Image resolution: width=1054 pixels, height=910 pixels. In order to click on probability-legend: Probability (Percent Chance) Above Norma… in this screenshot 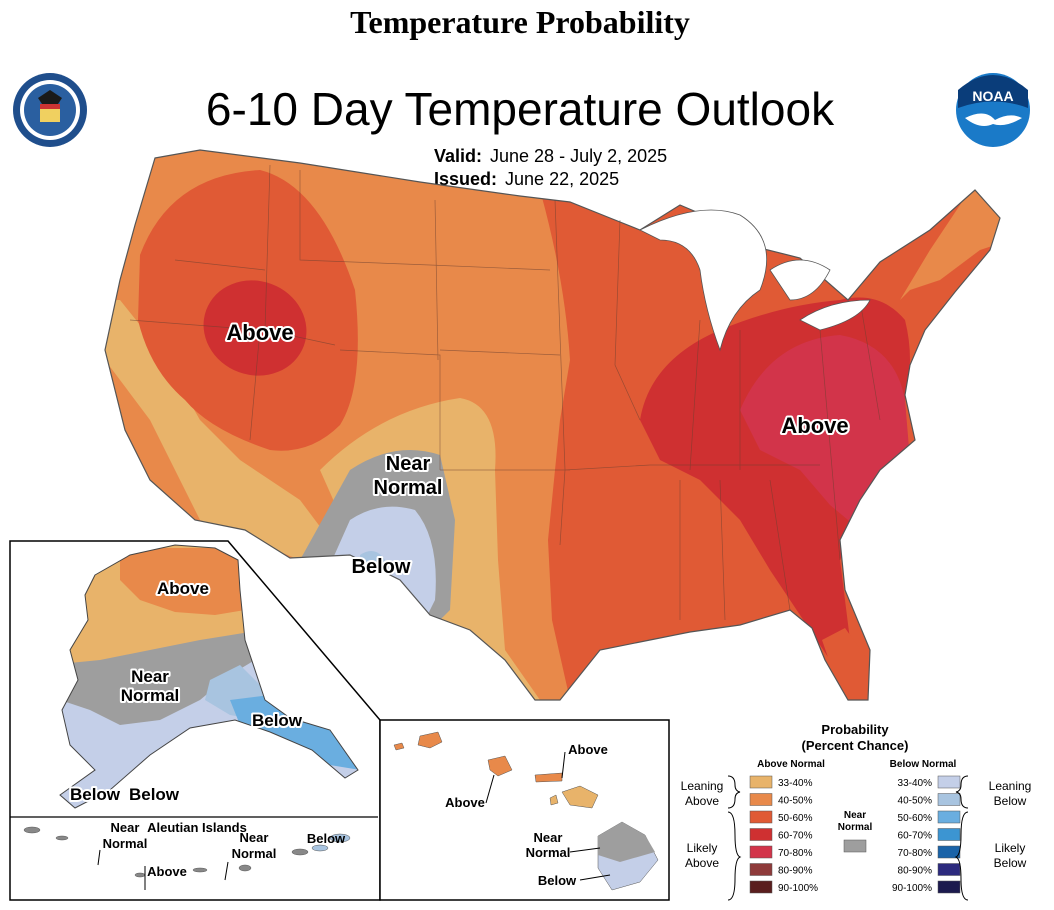, I will do `click(856, 811)`.